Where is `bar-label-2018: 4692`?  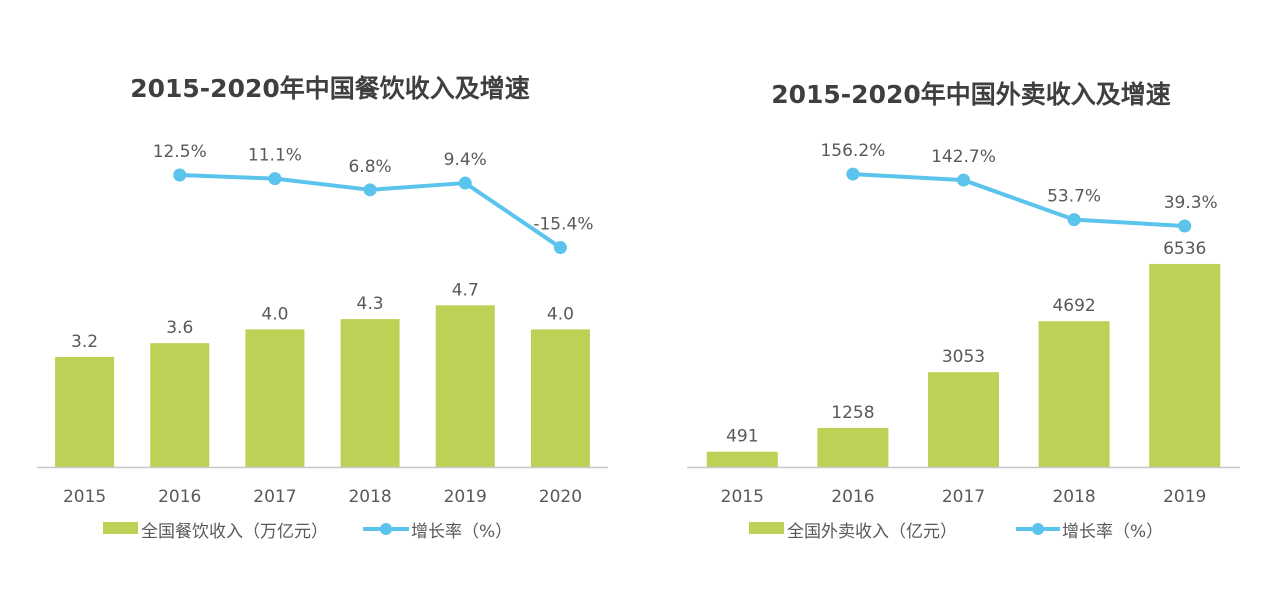 bar-label-2018: 4692 is located at coordinates (1073, 306).